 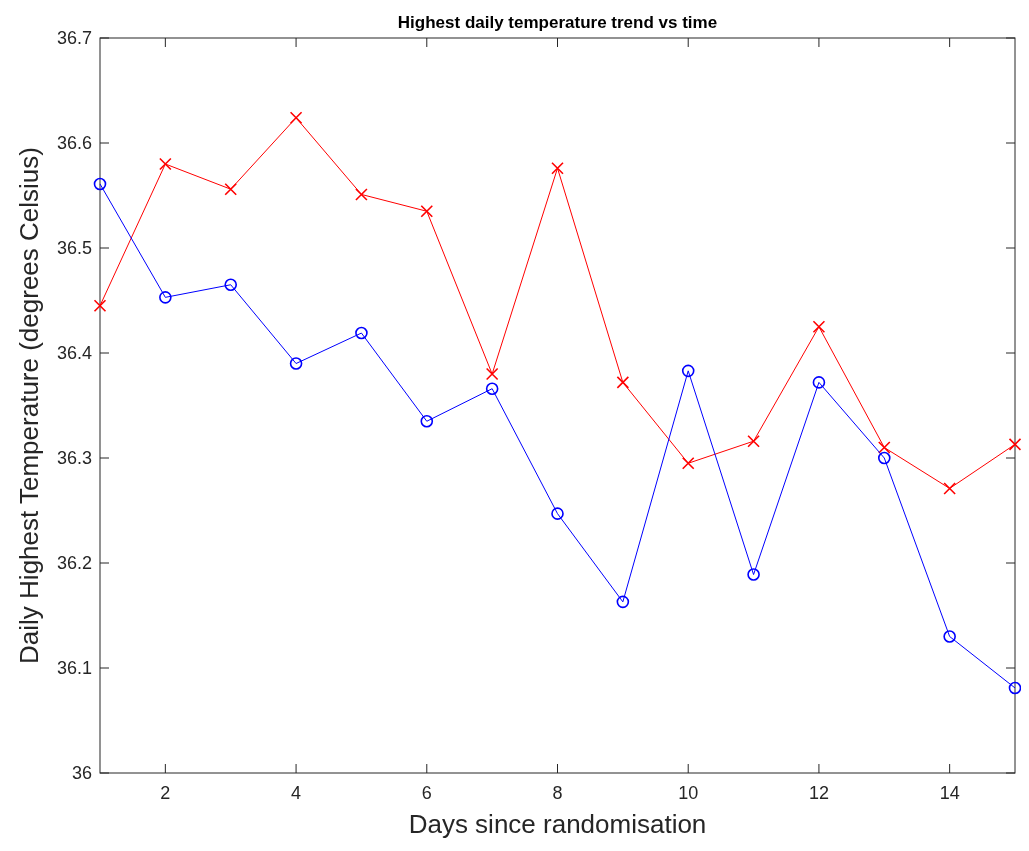 What do you see at coordinates (818, 793) in the screenshot?
I see `x-tick-label: 12` at bounding box center [818, 793].